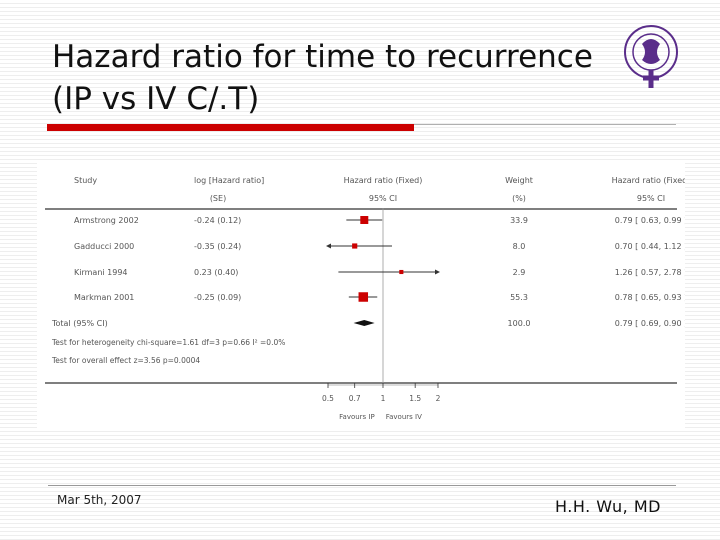  Describe the element at coordinates (101, 272) in the screenshot. I see `study-label: Kirmani 1994` at that location.